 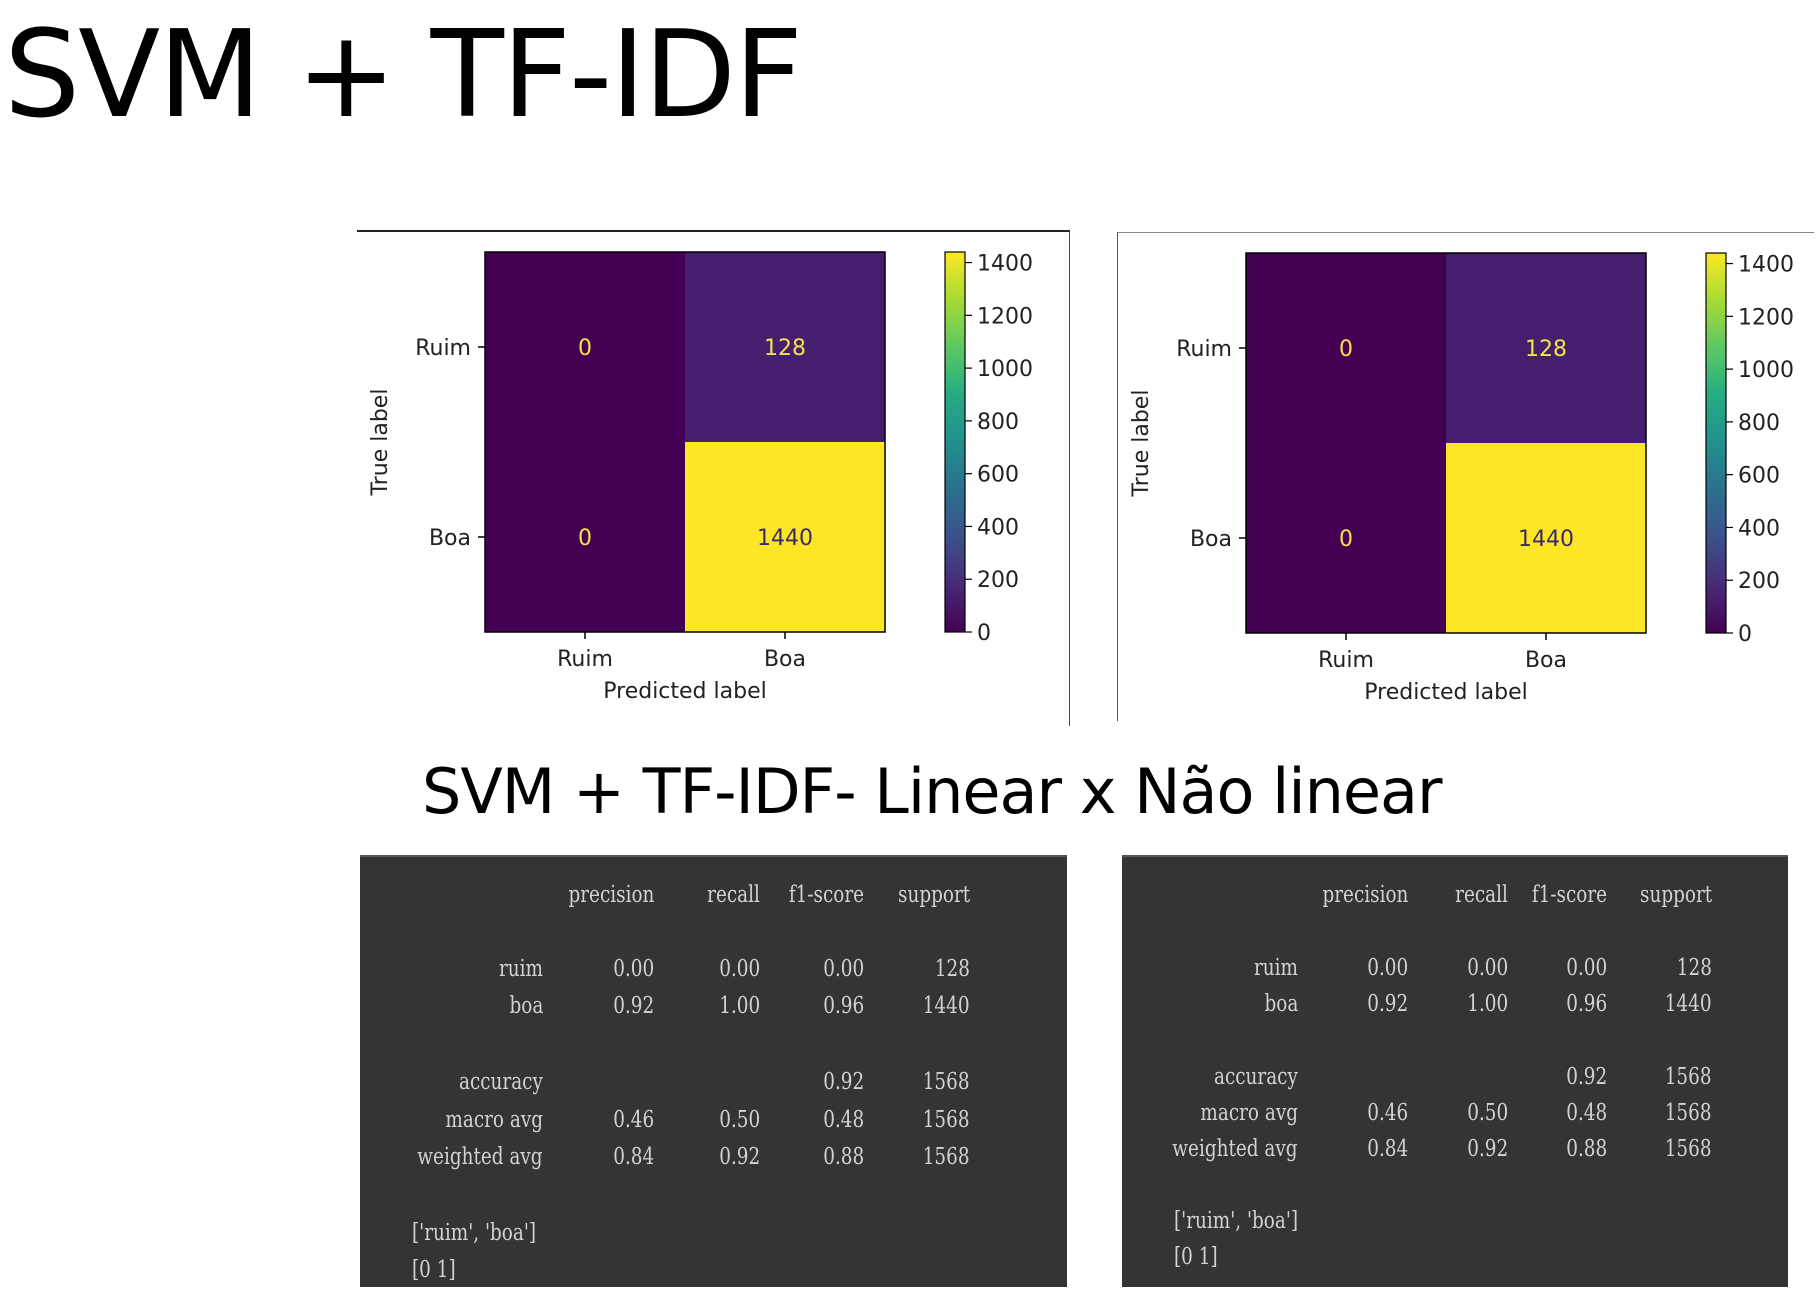 What do you see at coordinates (1236, 1221) in the screenshot?
I see `report-footer-line: ['ruim', 'boa']` at bounding box center [1236, 1221].